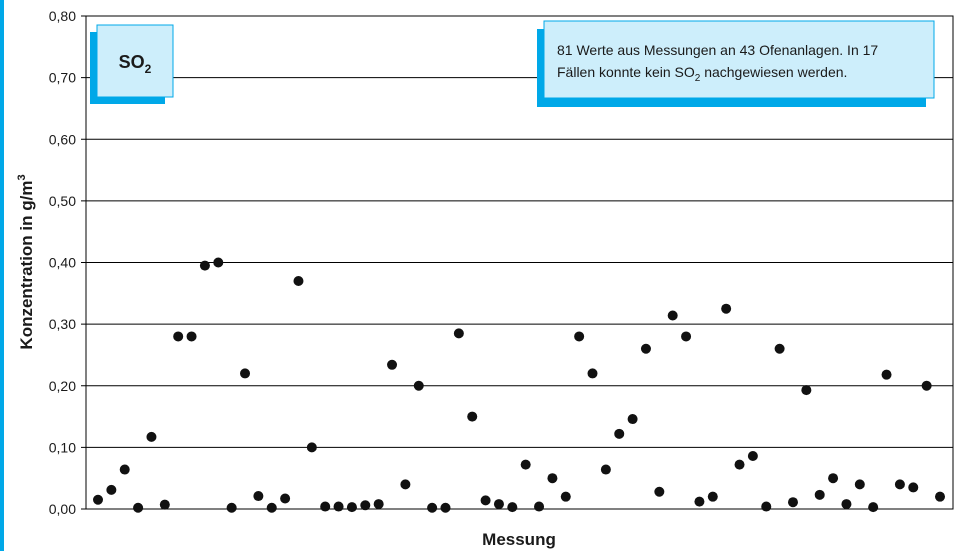 The height and width of the screenshot is (551, 961). I want to click on badge-label: SO2, so click(135, 64).